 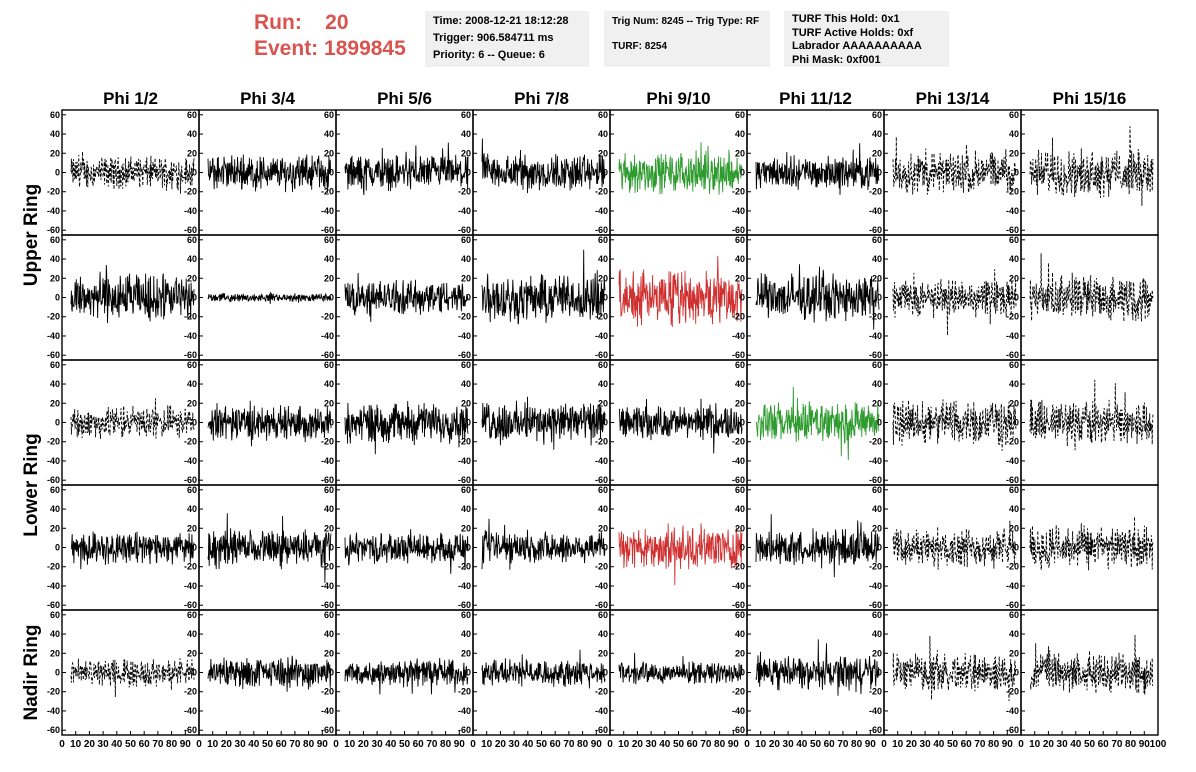 What do you see at coordinates (686, 21) in the screenshot?
I see `trig-num-text: Trig Num: 8245 -- Trig Type: RF` at bounding box center [686, 21].